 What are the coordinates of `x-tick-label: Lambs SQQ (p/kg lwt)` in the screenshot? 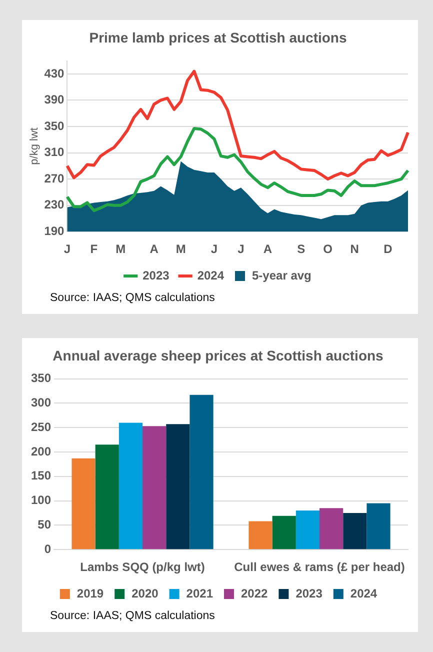 It's located at (142, 567).